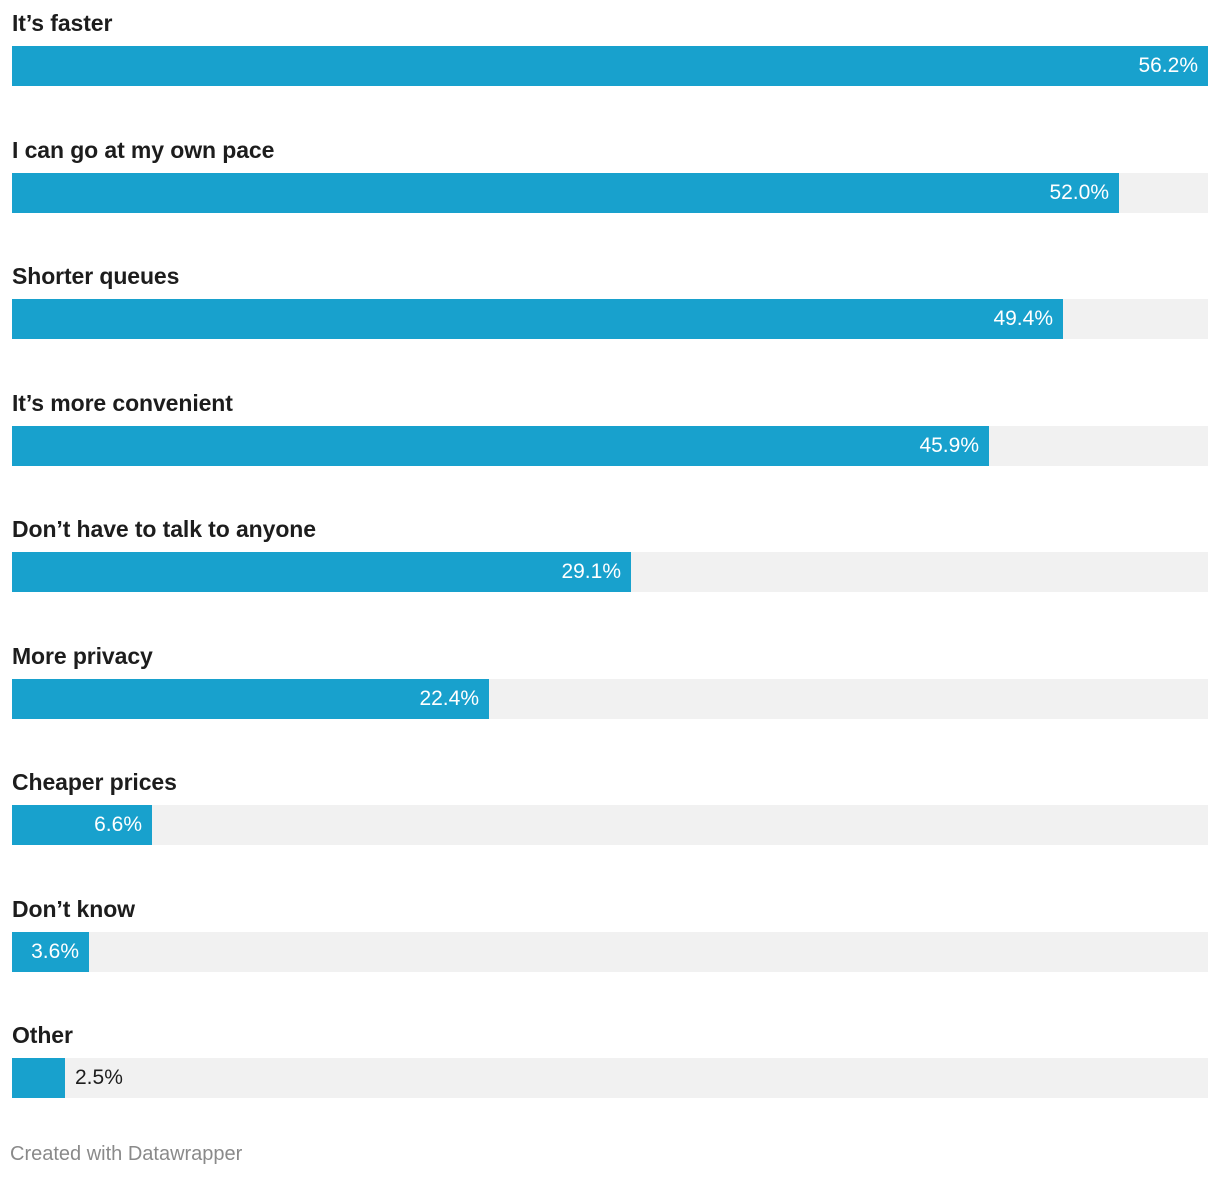  I want to click on bar-track: 22.4%, so click(610, 698).